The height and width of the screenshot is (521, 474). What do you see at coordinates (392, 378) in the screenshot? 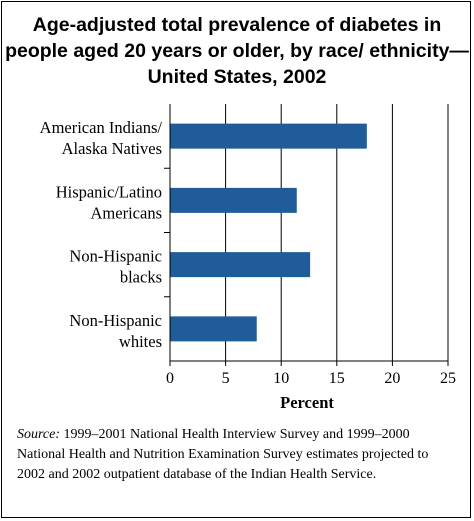
I see `x-tick-label-20: 20` at bounding box center [392, 378].